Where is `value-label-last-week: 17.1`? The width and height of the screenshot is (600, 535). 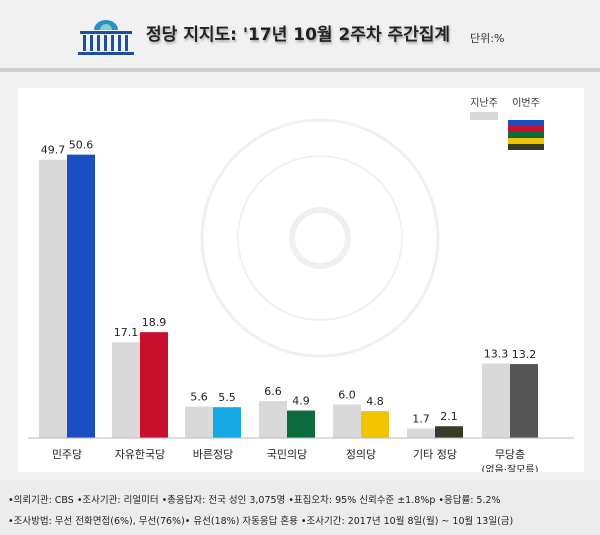
value-label-last-week: 17.1 is located at coordinates (126, 332).